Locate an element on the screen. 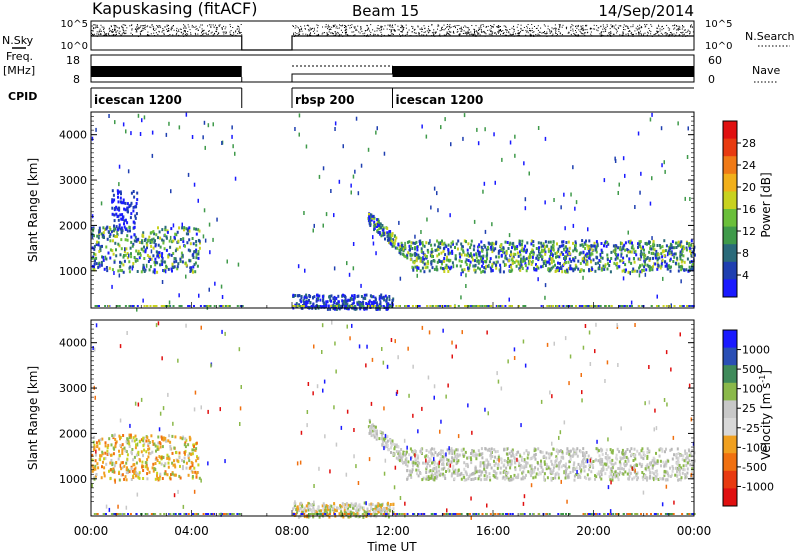  colorbar-tick-label: 16 is located at coordinates (749, 209).